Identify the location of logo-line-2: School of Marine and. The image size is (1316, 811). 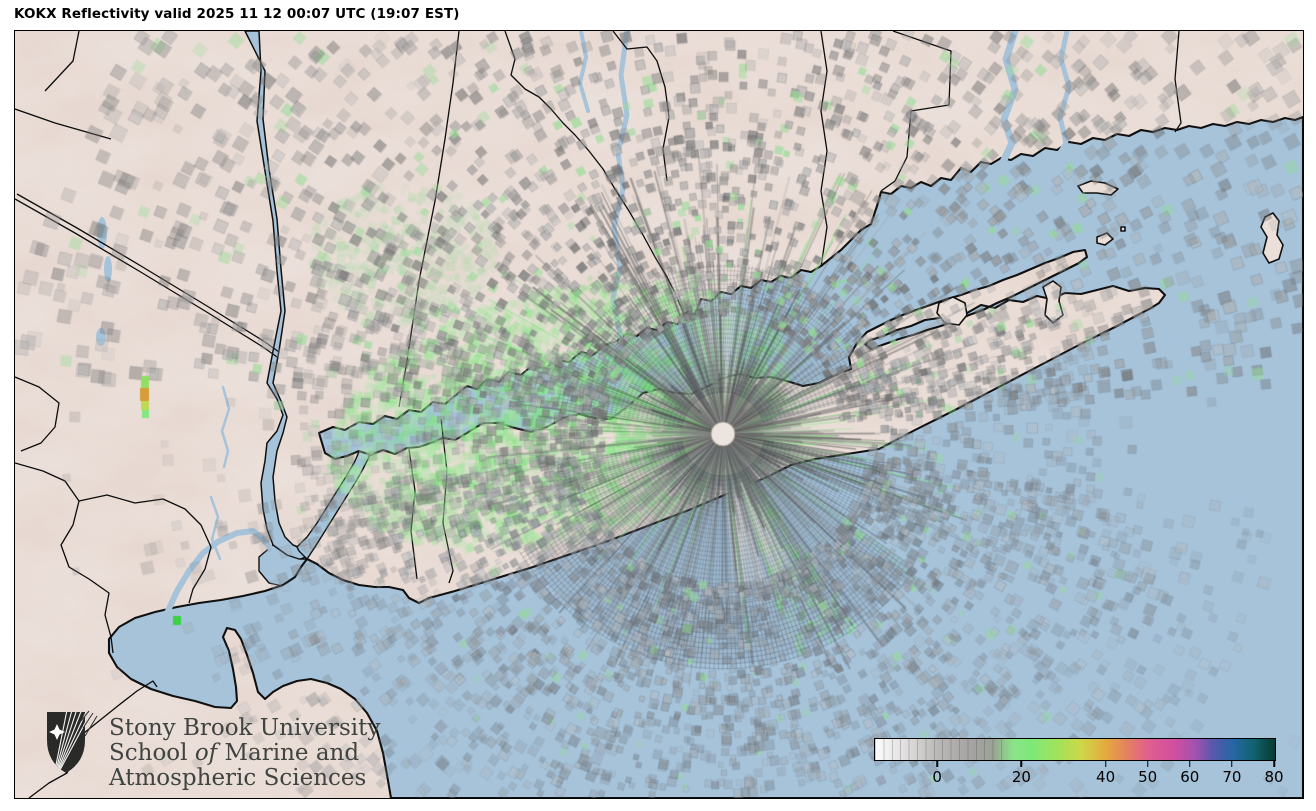
(234, 753).